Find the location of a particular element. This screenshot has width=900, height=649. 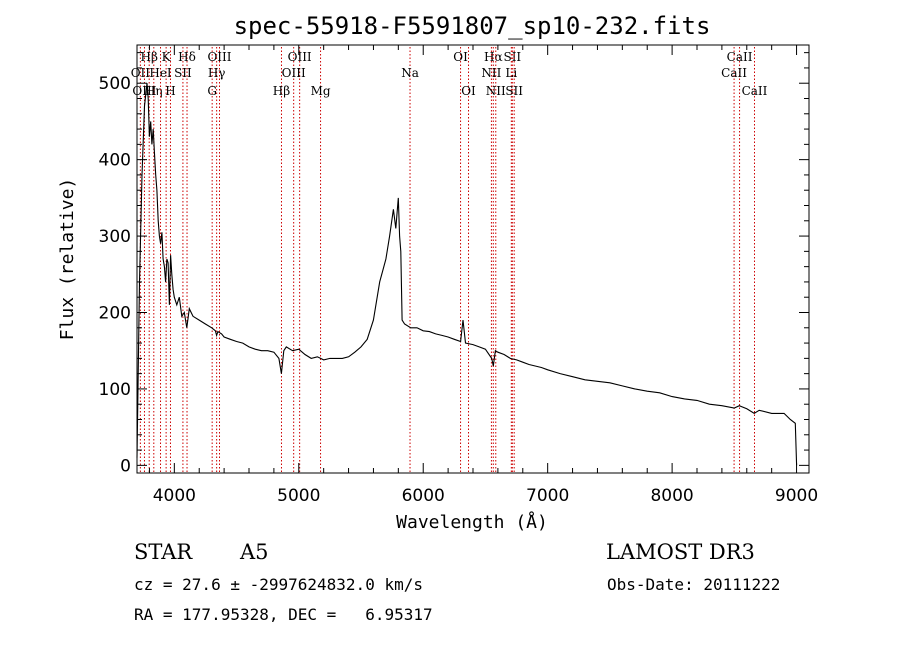

coordinates: RA = 177.95328, DEC = 6.95317 is located at coordinates (283, 614).